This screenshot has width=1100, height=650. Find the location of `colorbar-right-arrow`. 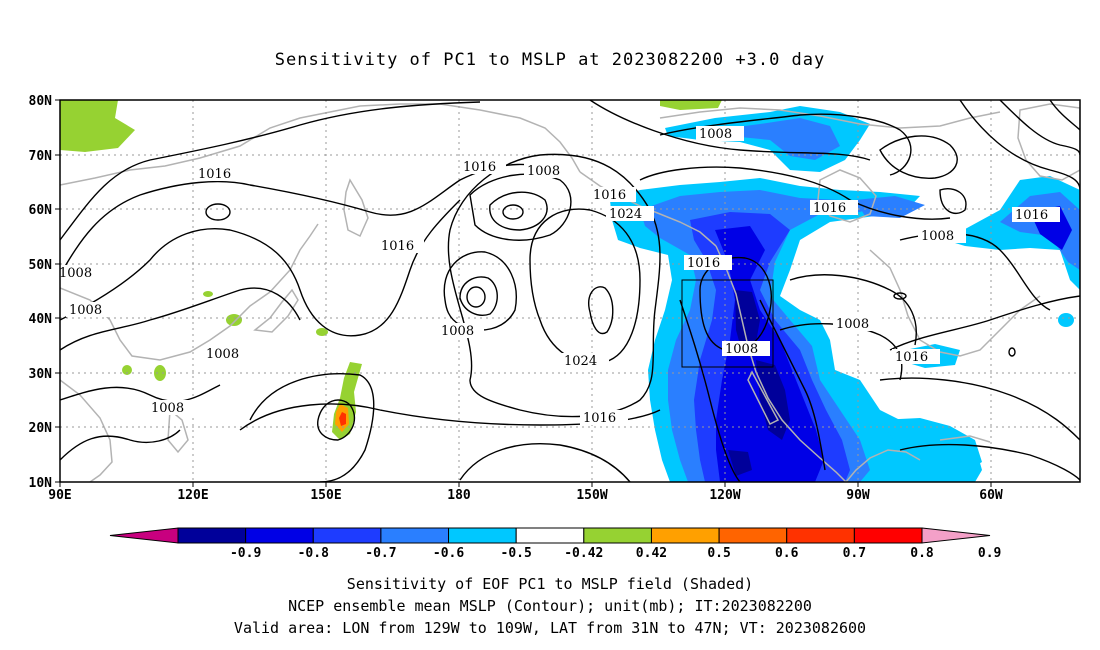

colorbar-right-arrow is located at coordinates (956, 535).